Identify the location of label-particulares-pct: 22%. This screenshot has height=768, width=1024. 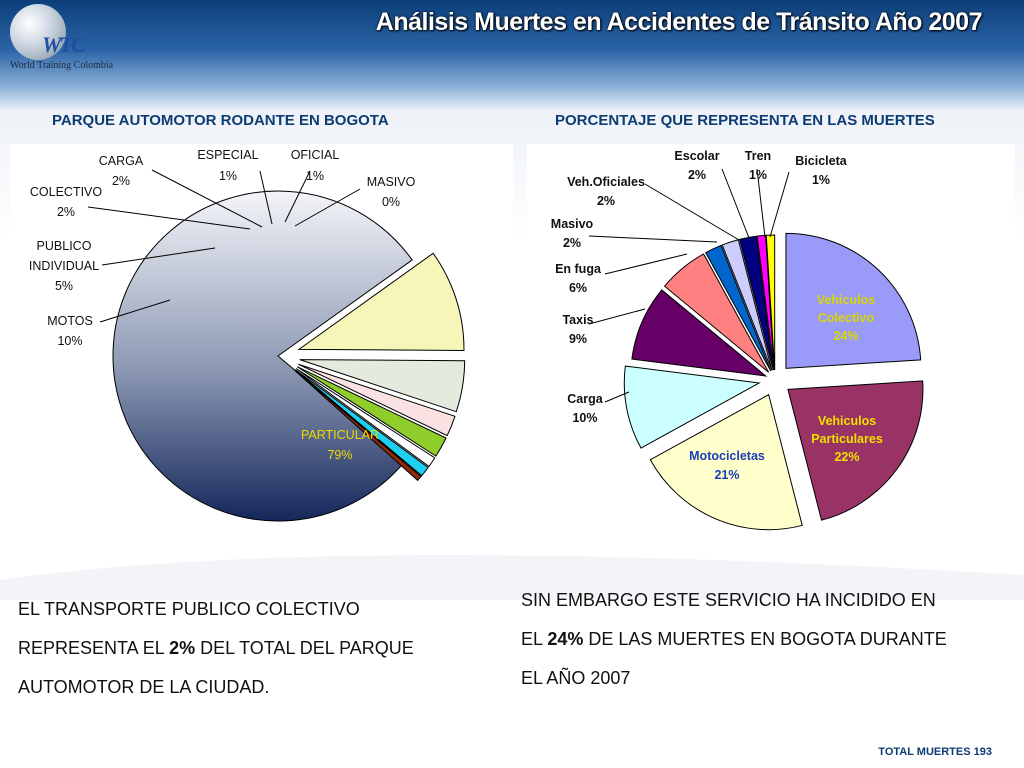
(846, 457).